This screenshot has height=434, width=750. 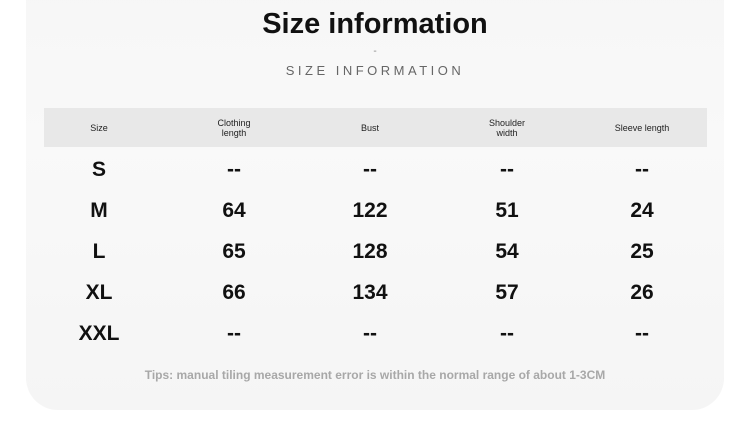 I want to click on table-cell: 51, so click(x=507, y=210).